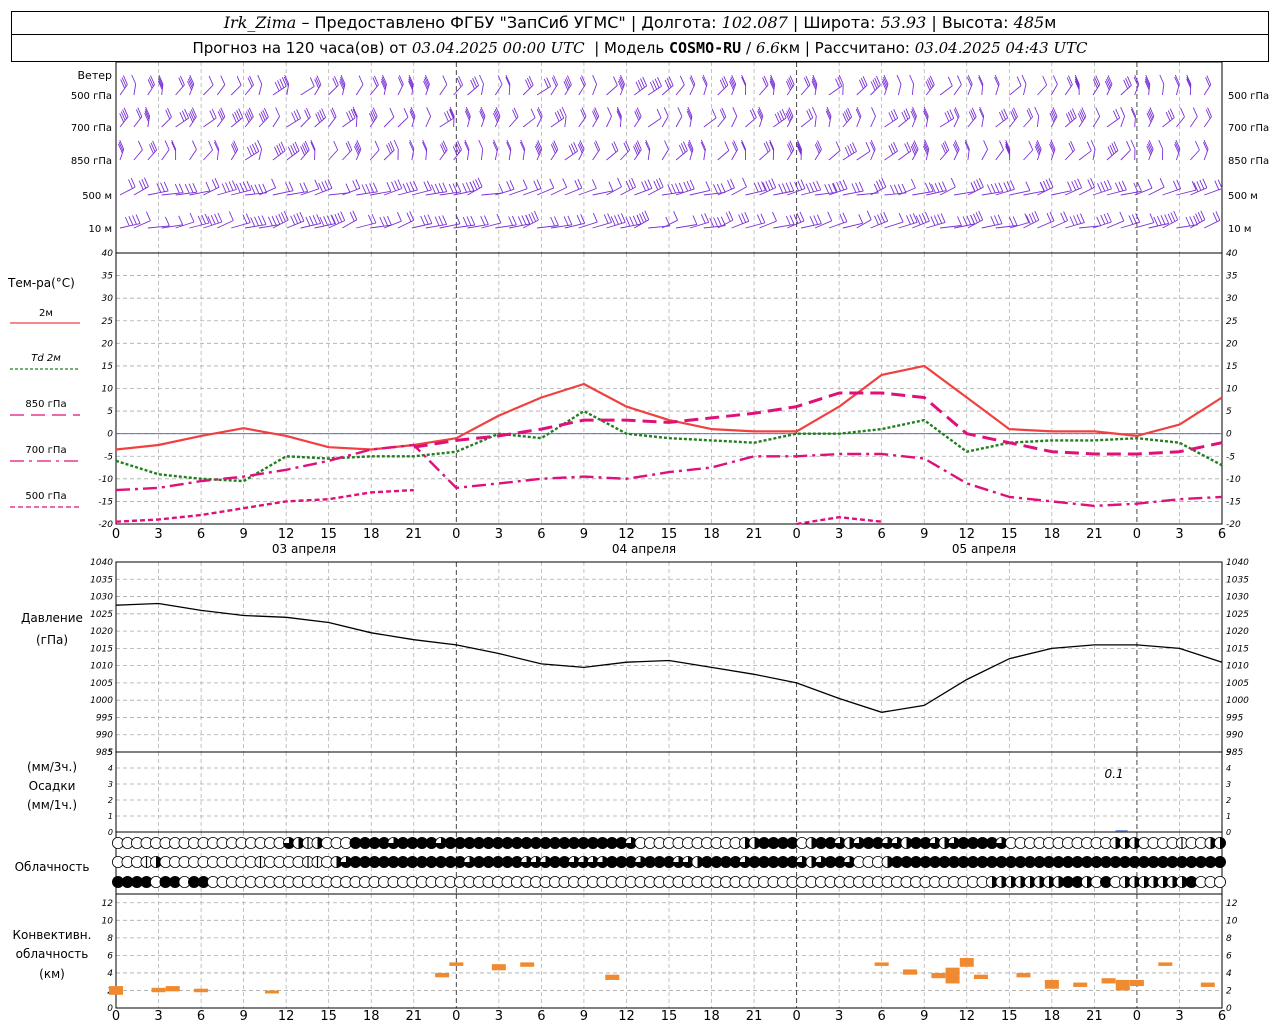  What do you see at coordinates (584, 534) in the screenshot?
I see `temp-xtick: 9` at bounding box center [584, 534].